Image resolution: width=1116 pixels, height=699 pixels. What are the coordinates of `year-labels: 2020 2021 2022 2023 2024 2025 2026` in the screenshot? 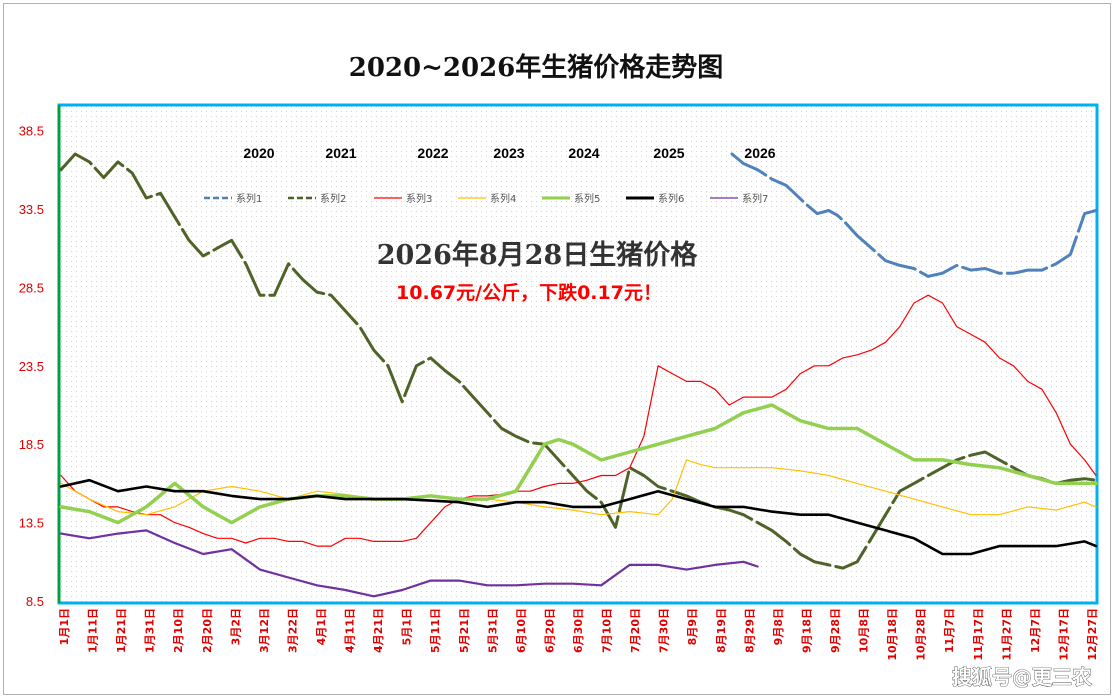 It's located at (509, 153).